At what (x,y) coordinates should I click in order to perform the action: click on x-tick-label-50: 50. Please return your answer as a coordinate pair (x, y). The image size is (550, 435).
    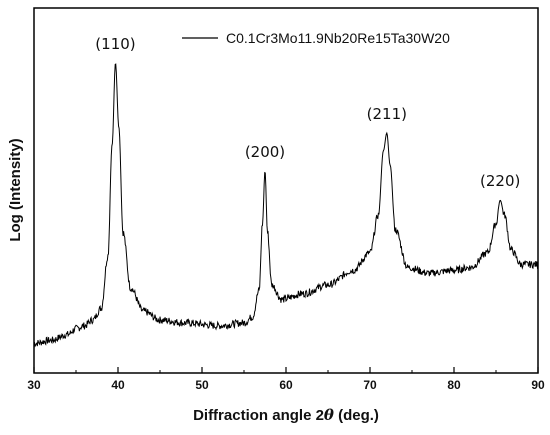
    Looking at the image, I should click on (202, 385).